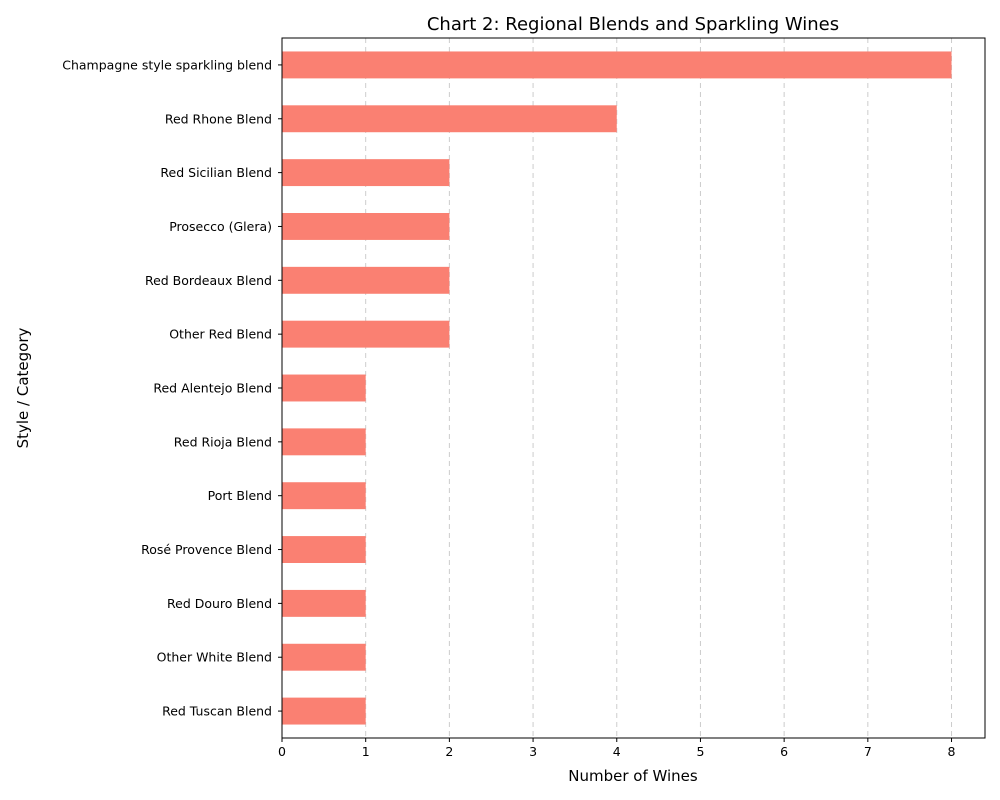  What do you see at coordinates (218, 118) in the screenshot?
I see `y-tick-label-1: Red Rhone Blend` at bounding box center [218, 118].